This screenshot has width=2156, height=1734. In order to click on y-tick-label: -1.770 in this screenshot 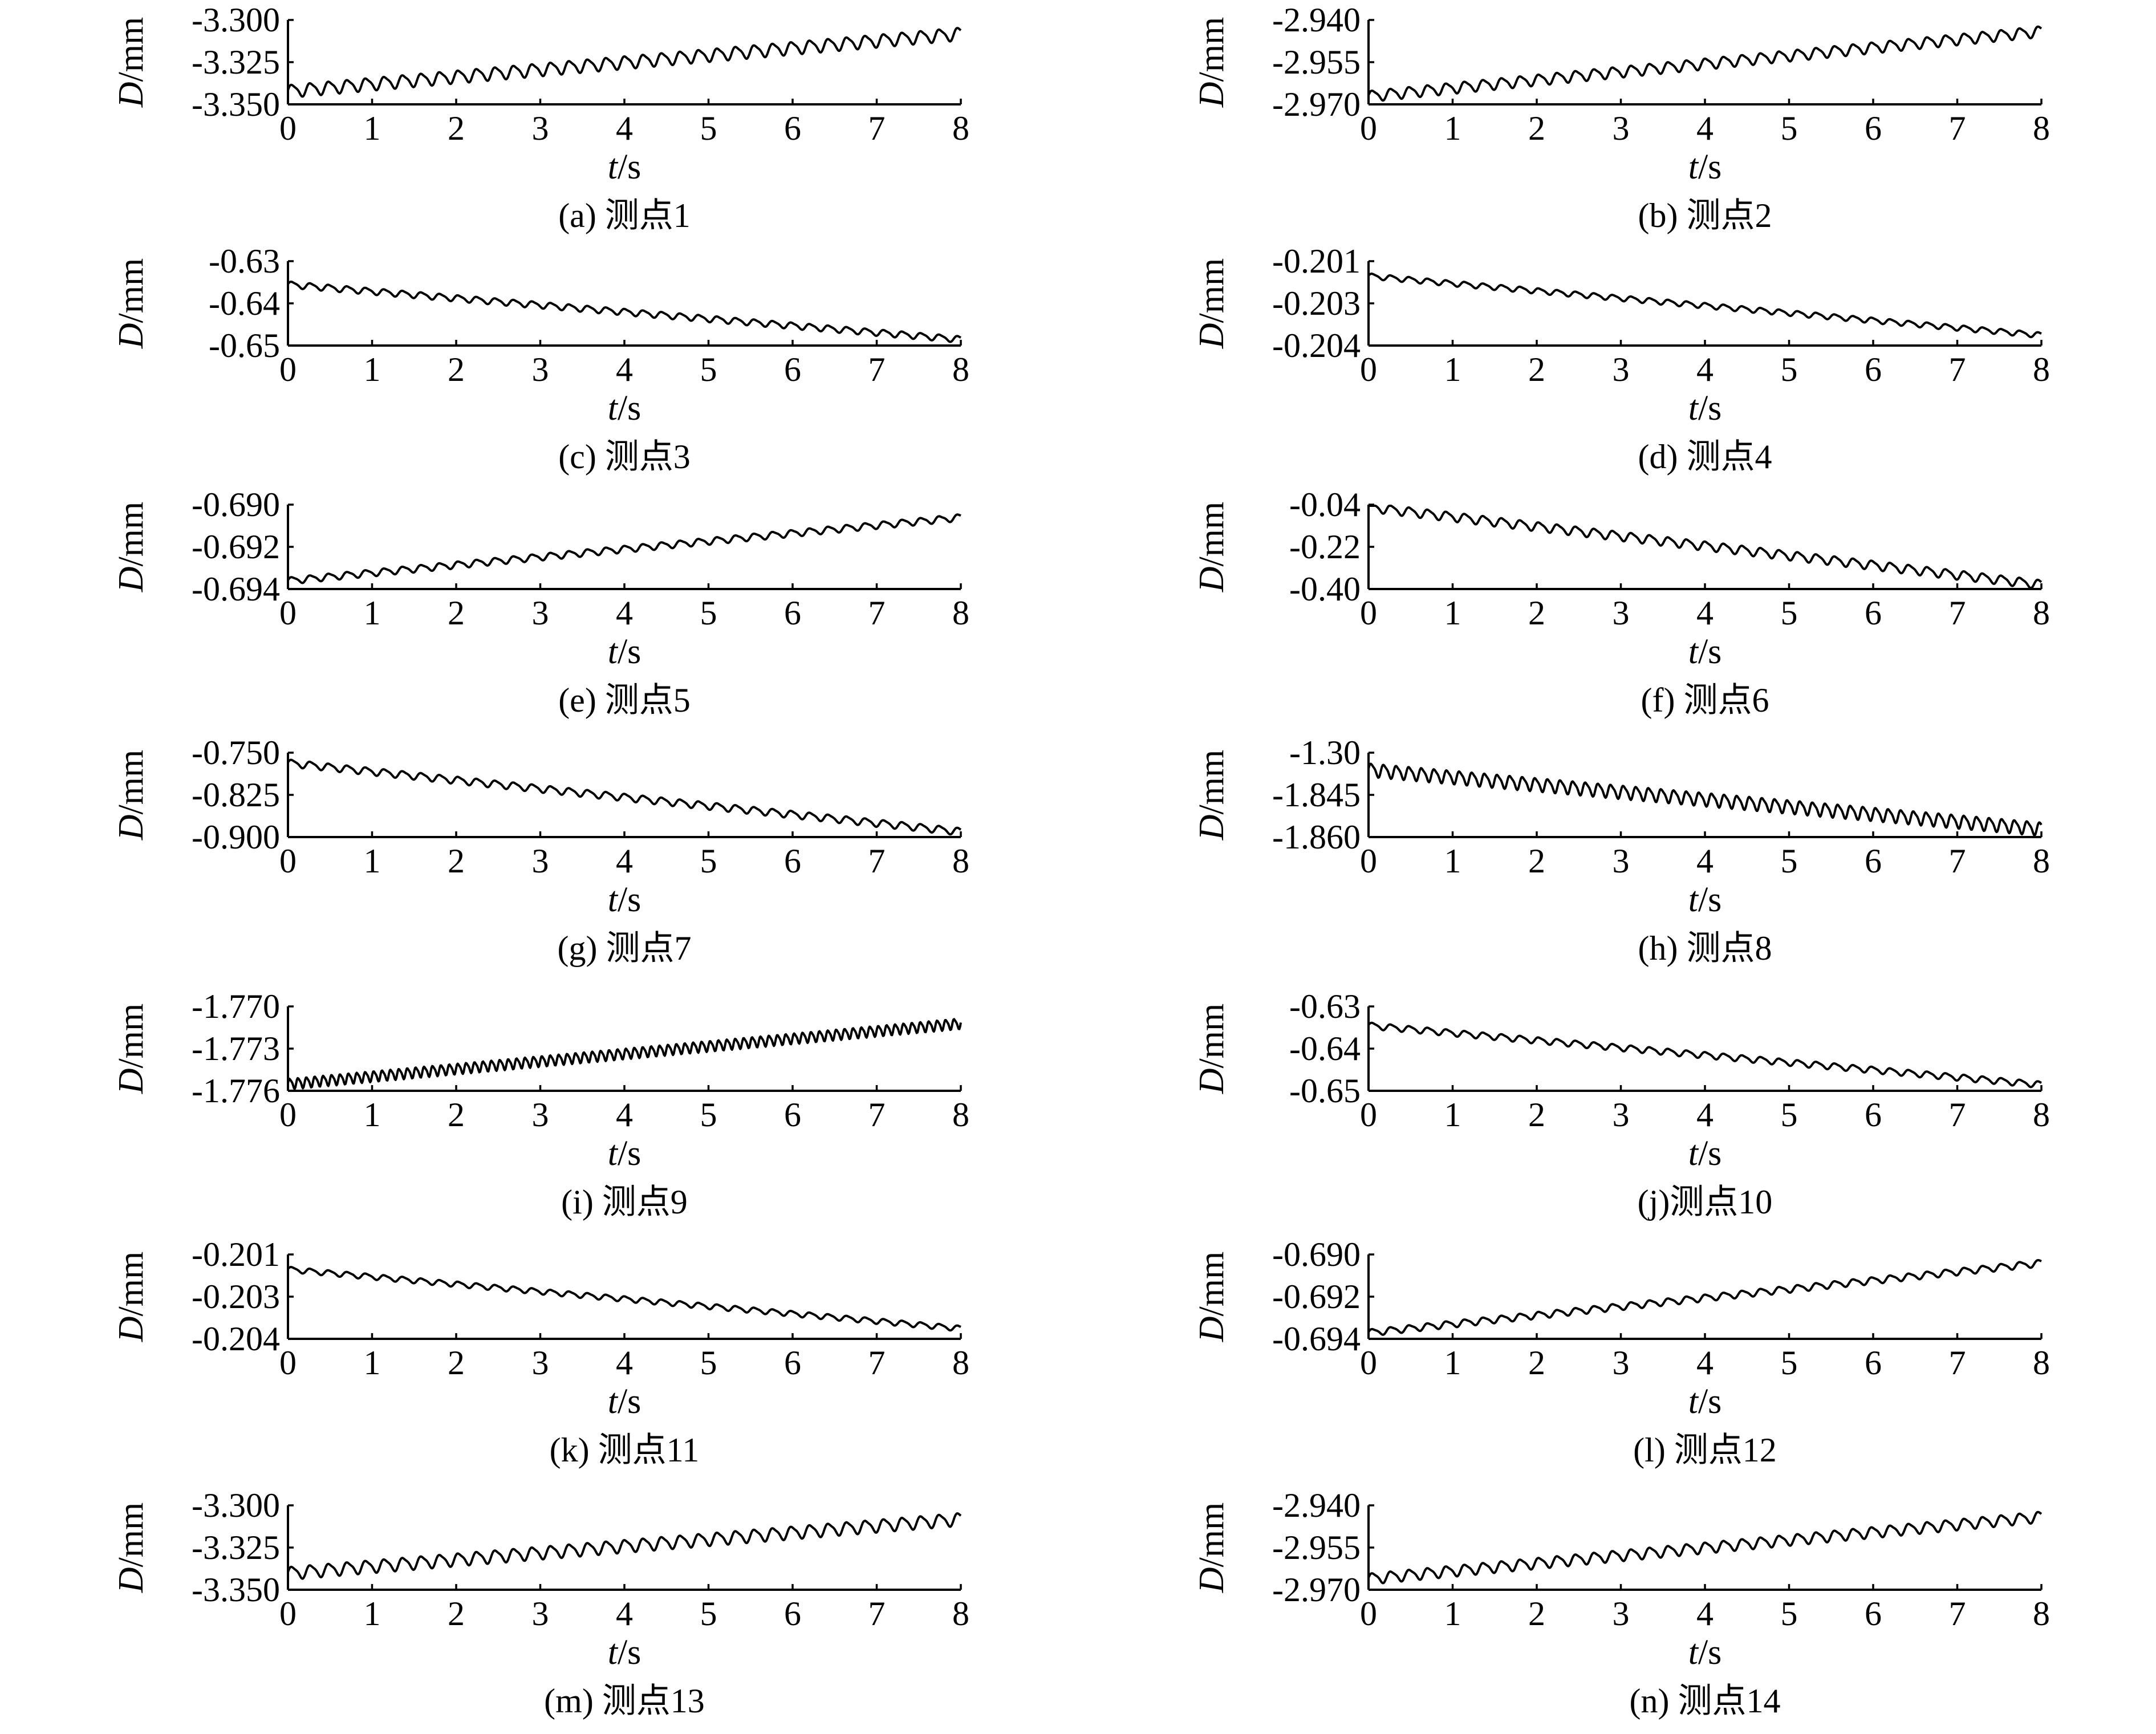, I will do `click(236, 1006)`.